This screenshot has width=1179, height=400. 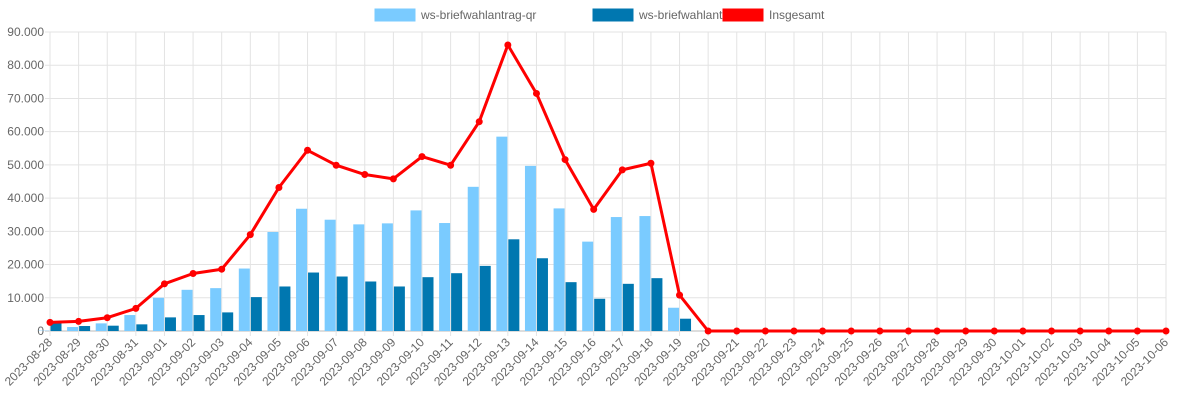 I want to click on y-tick-label: 70.000, so click(x=25, y=98).